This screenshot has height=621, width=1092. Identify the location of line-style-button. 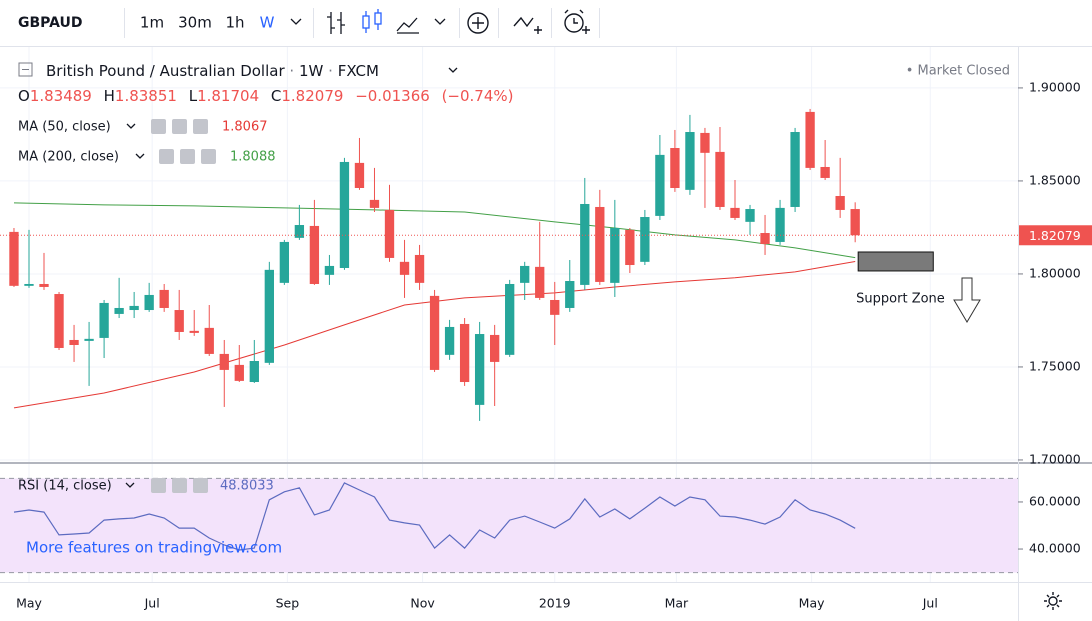
(407, 25).